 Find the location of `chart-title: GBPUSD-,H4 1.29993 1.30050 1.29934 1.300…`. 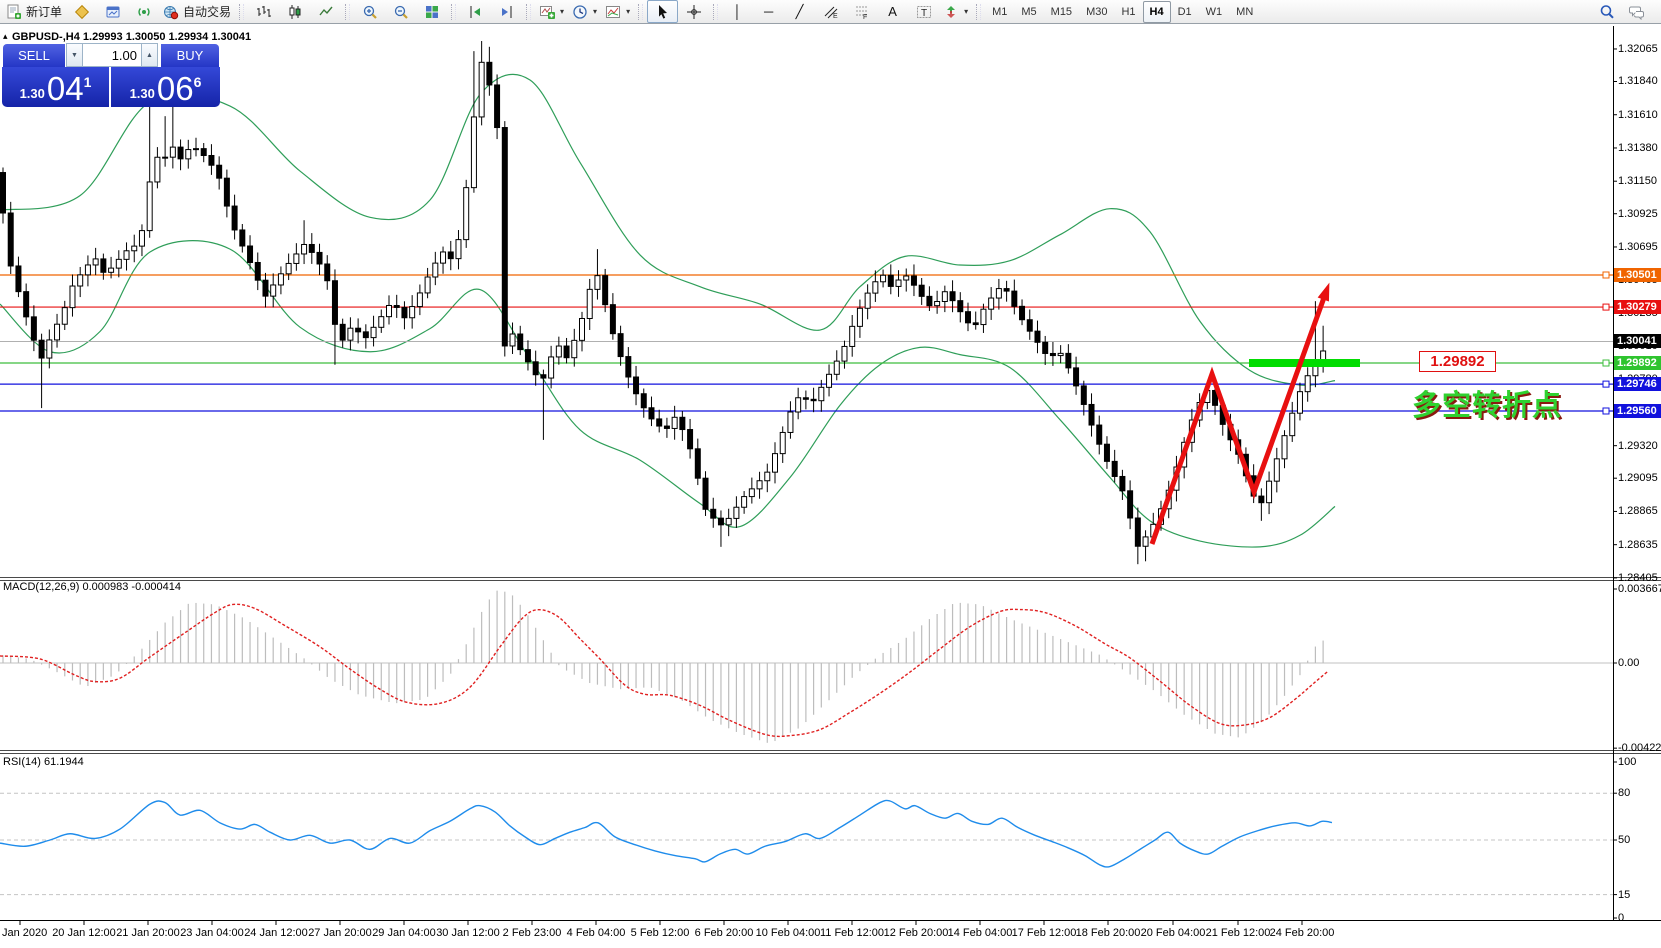

chart-title: GBPUSD-,H4 1.29993 1.30050 1.29934 1.300… is located at coordinates (132, 37).